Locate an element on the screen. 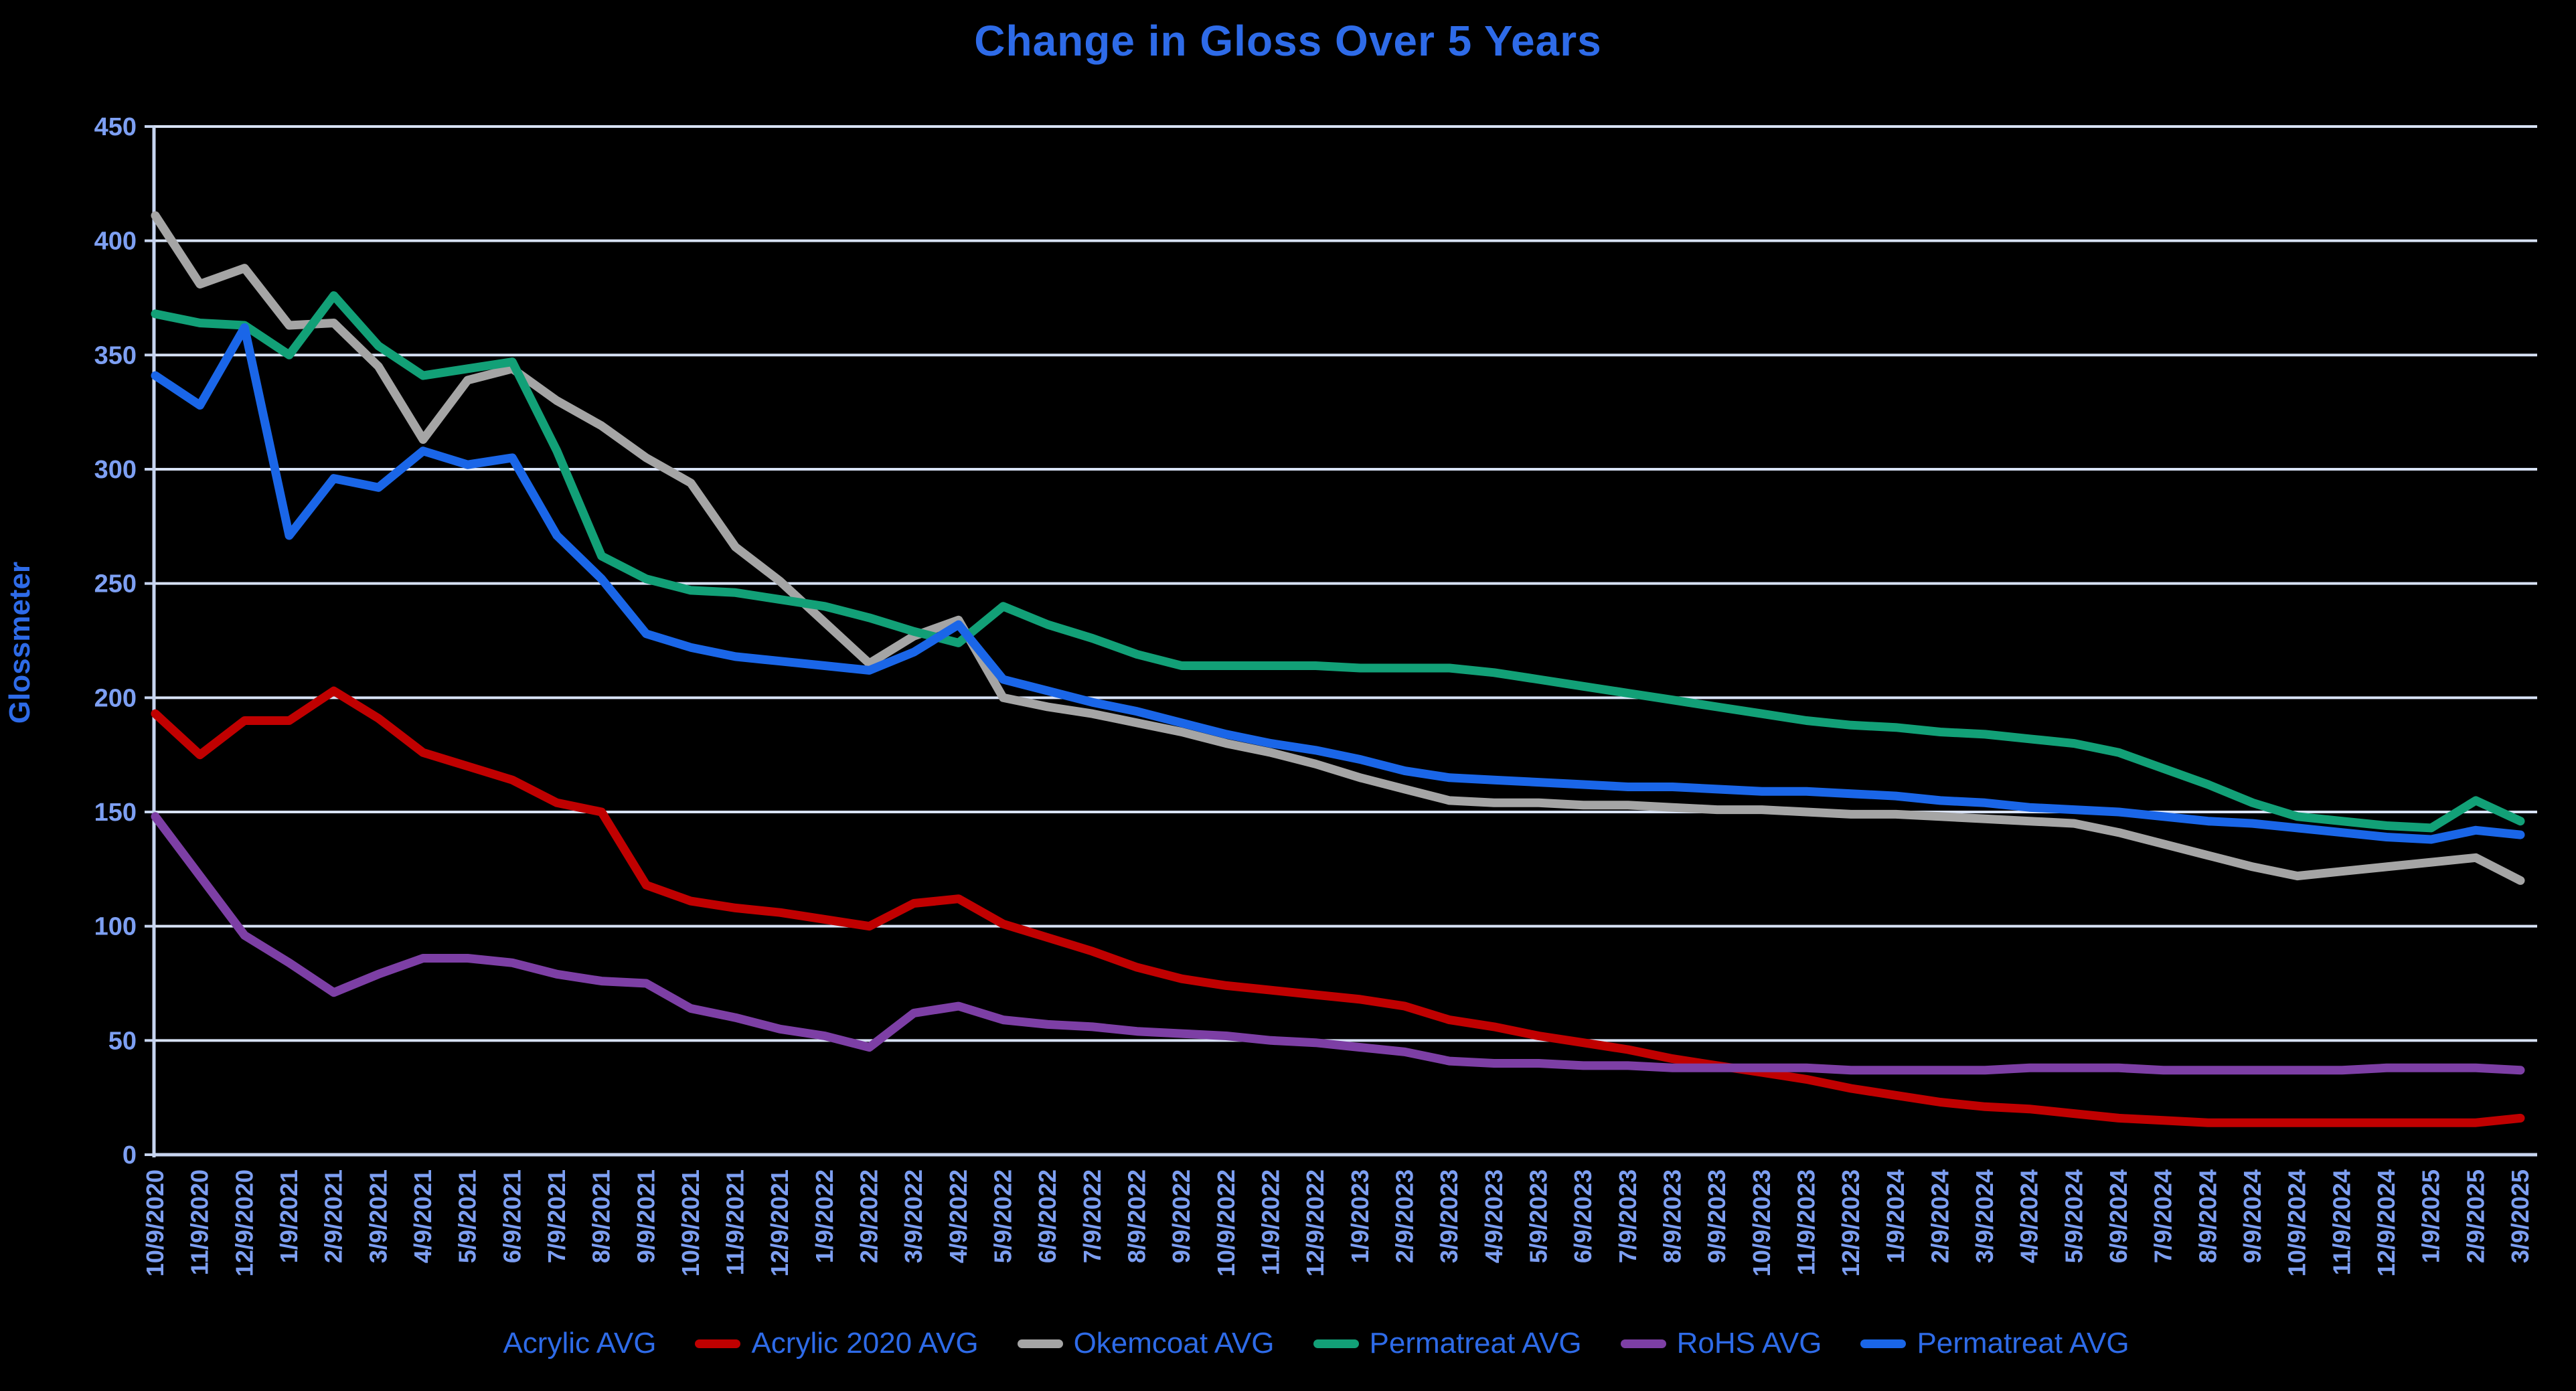  y-tick-label: 300 is located at coordinates (116, 470).